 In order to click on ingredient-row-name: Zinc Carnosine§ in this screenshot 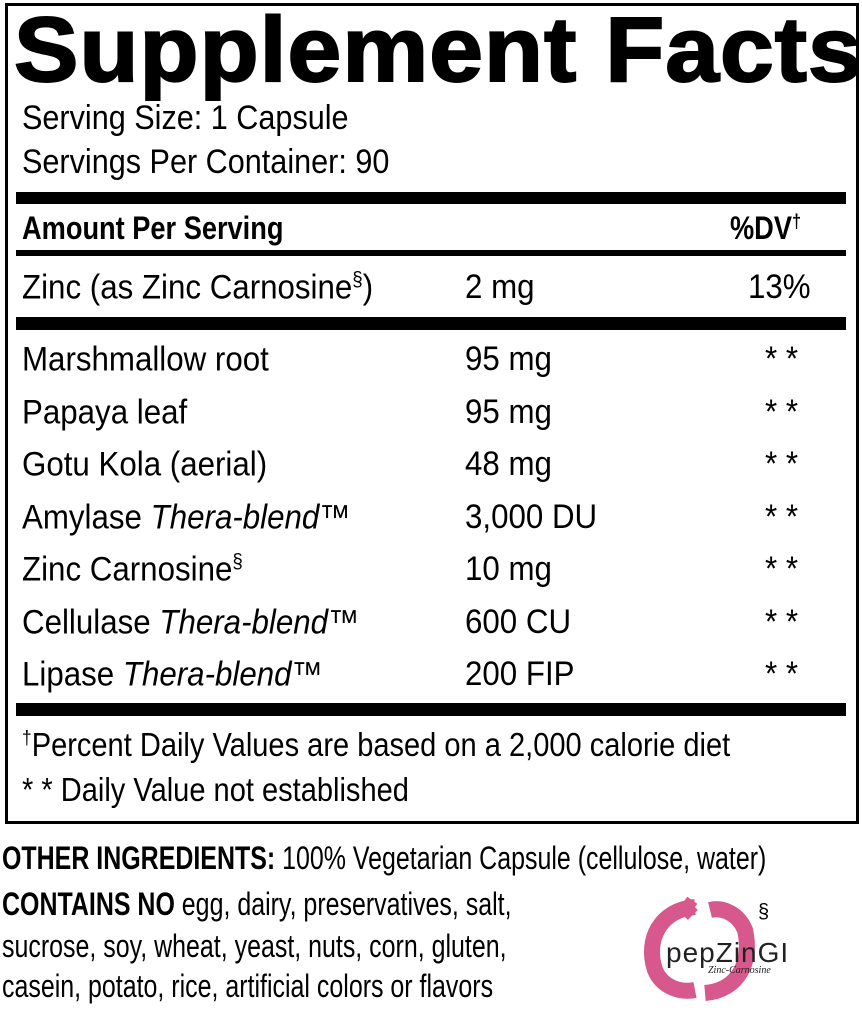, I will do `click(132, 569)`.